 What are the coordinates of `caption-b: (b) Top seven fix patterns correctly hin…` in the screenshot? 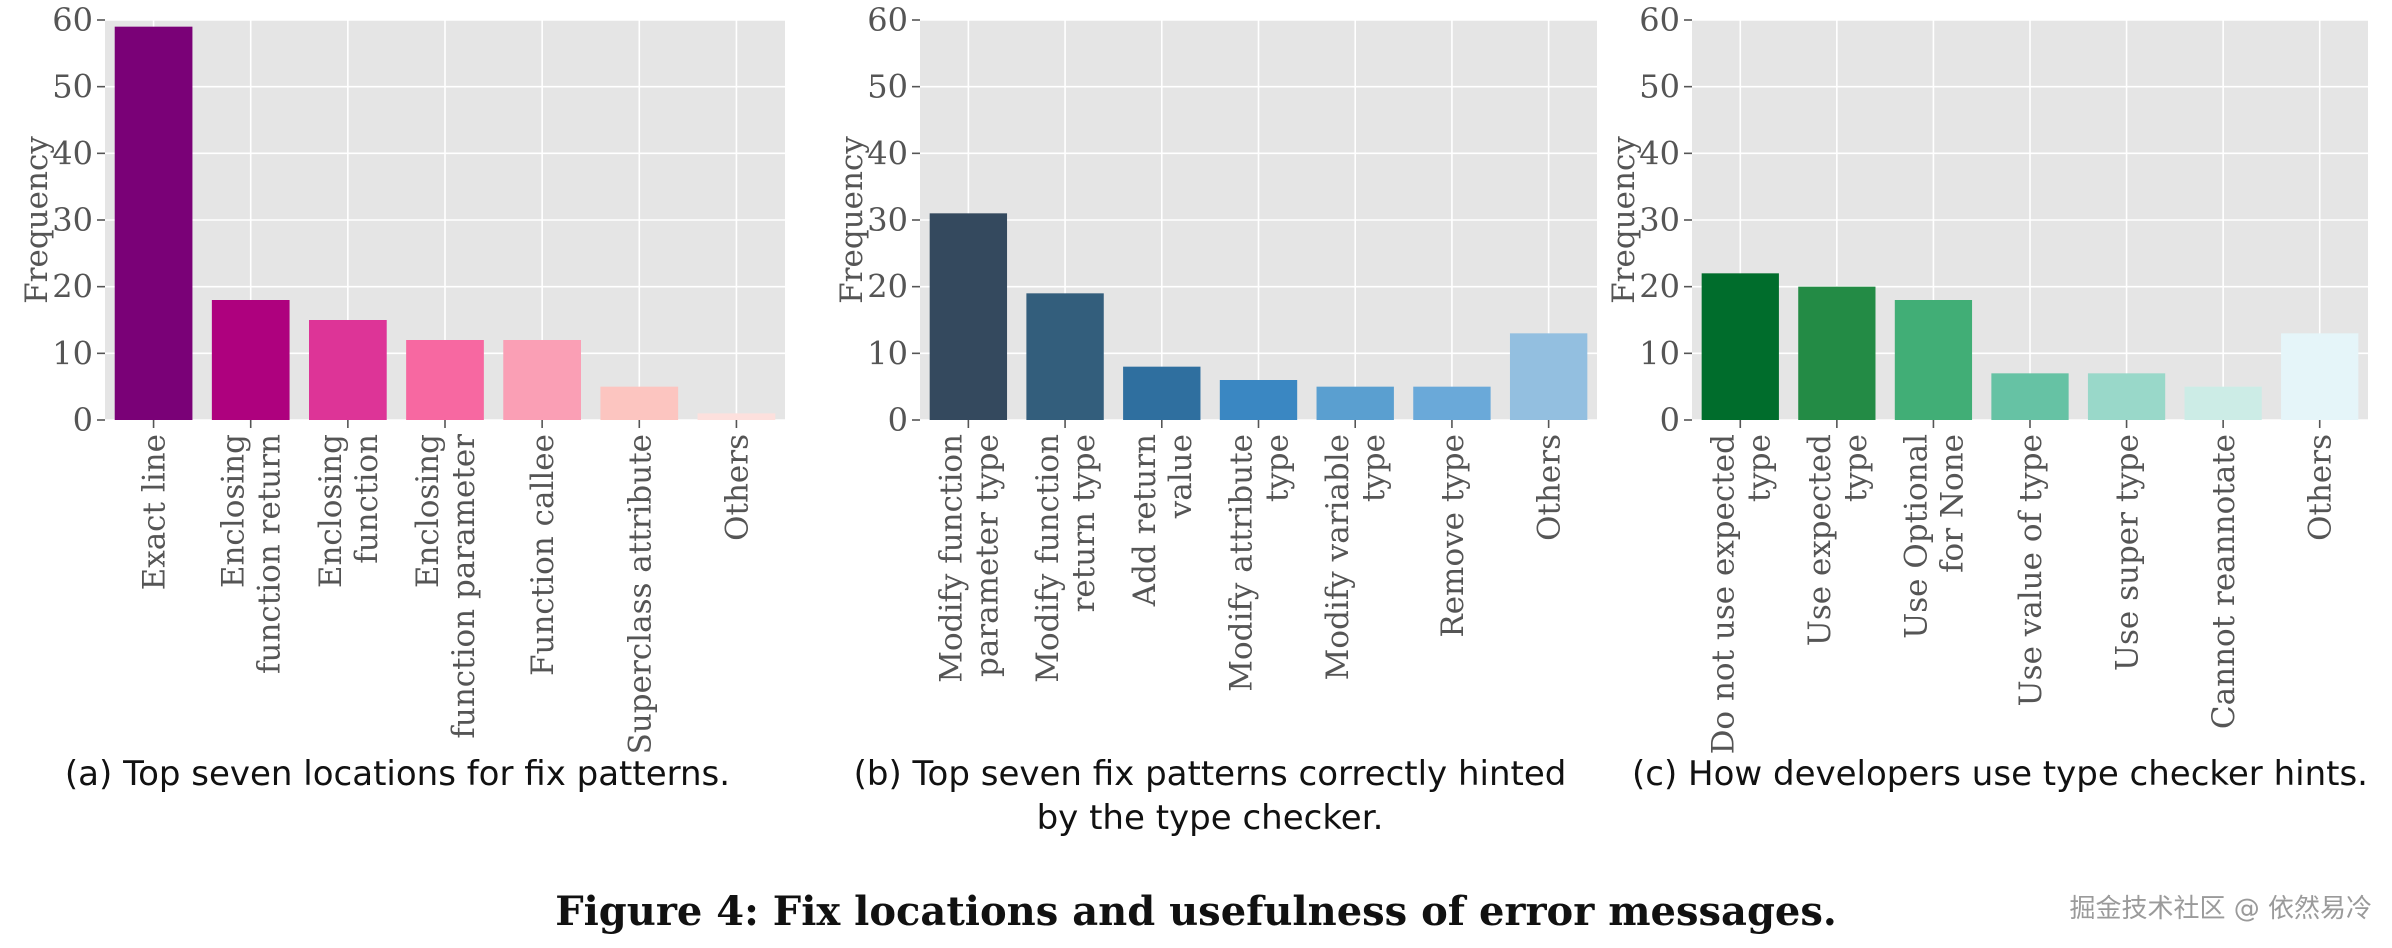 It's located at (1210, 796).